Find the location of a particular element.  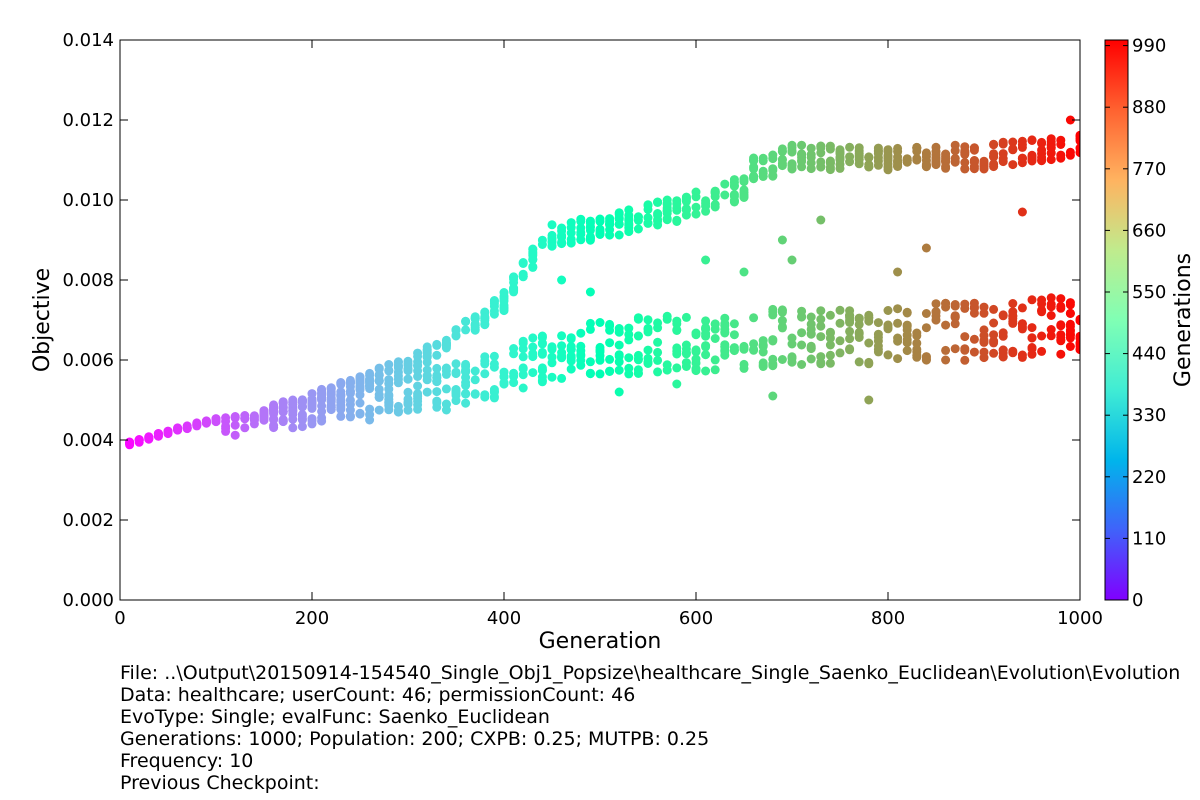

x-tick-label: 0 is located at coordinates (119, 618).